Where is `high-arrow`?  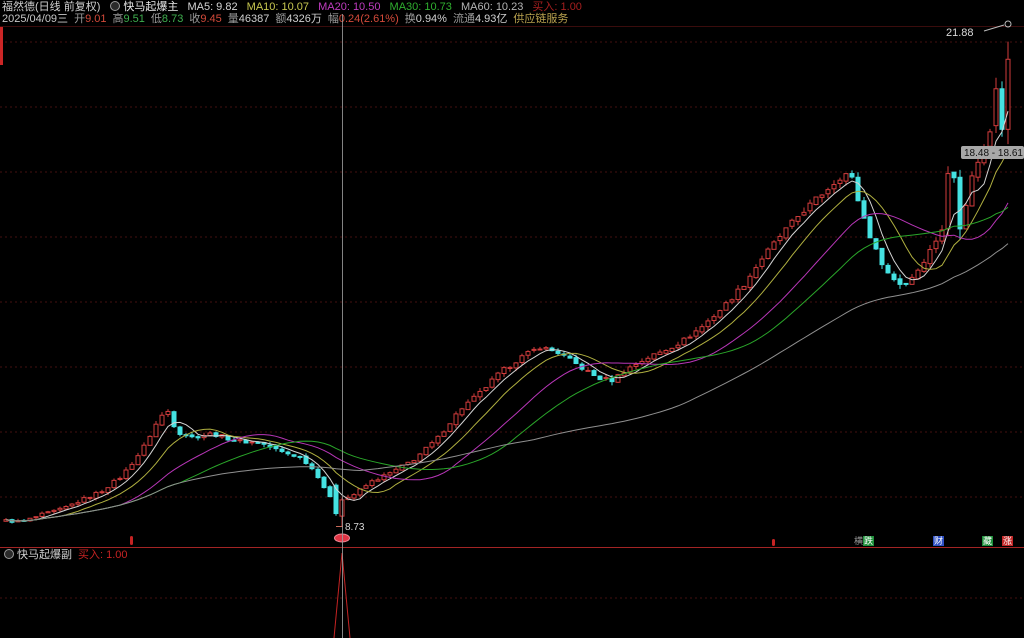
high-arrow is located at coordinates (994, 28).